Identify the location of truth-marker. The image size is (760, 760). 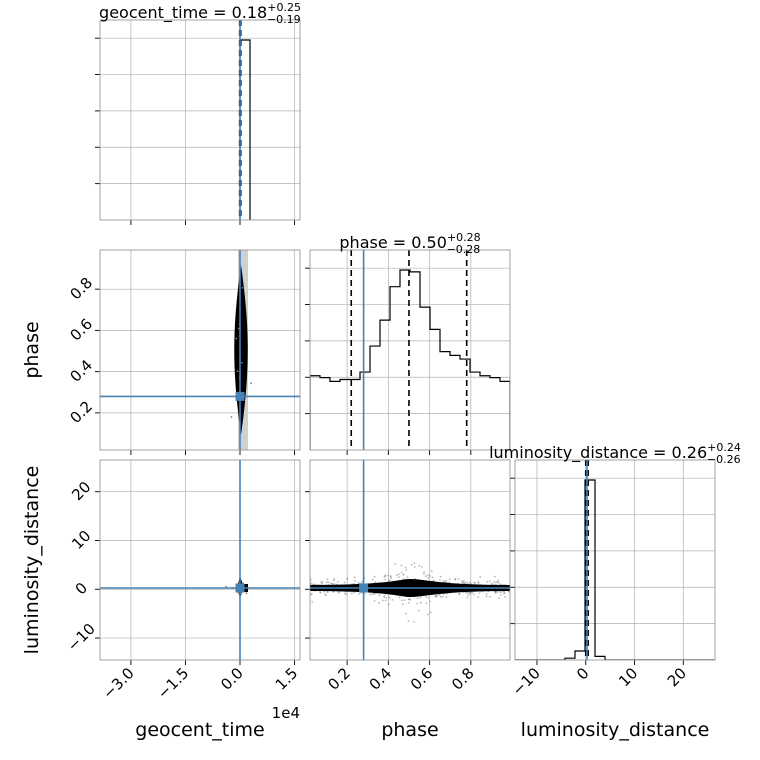
(364, 588).